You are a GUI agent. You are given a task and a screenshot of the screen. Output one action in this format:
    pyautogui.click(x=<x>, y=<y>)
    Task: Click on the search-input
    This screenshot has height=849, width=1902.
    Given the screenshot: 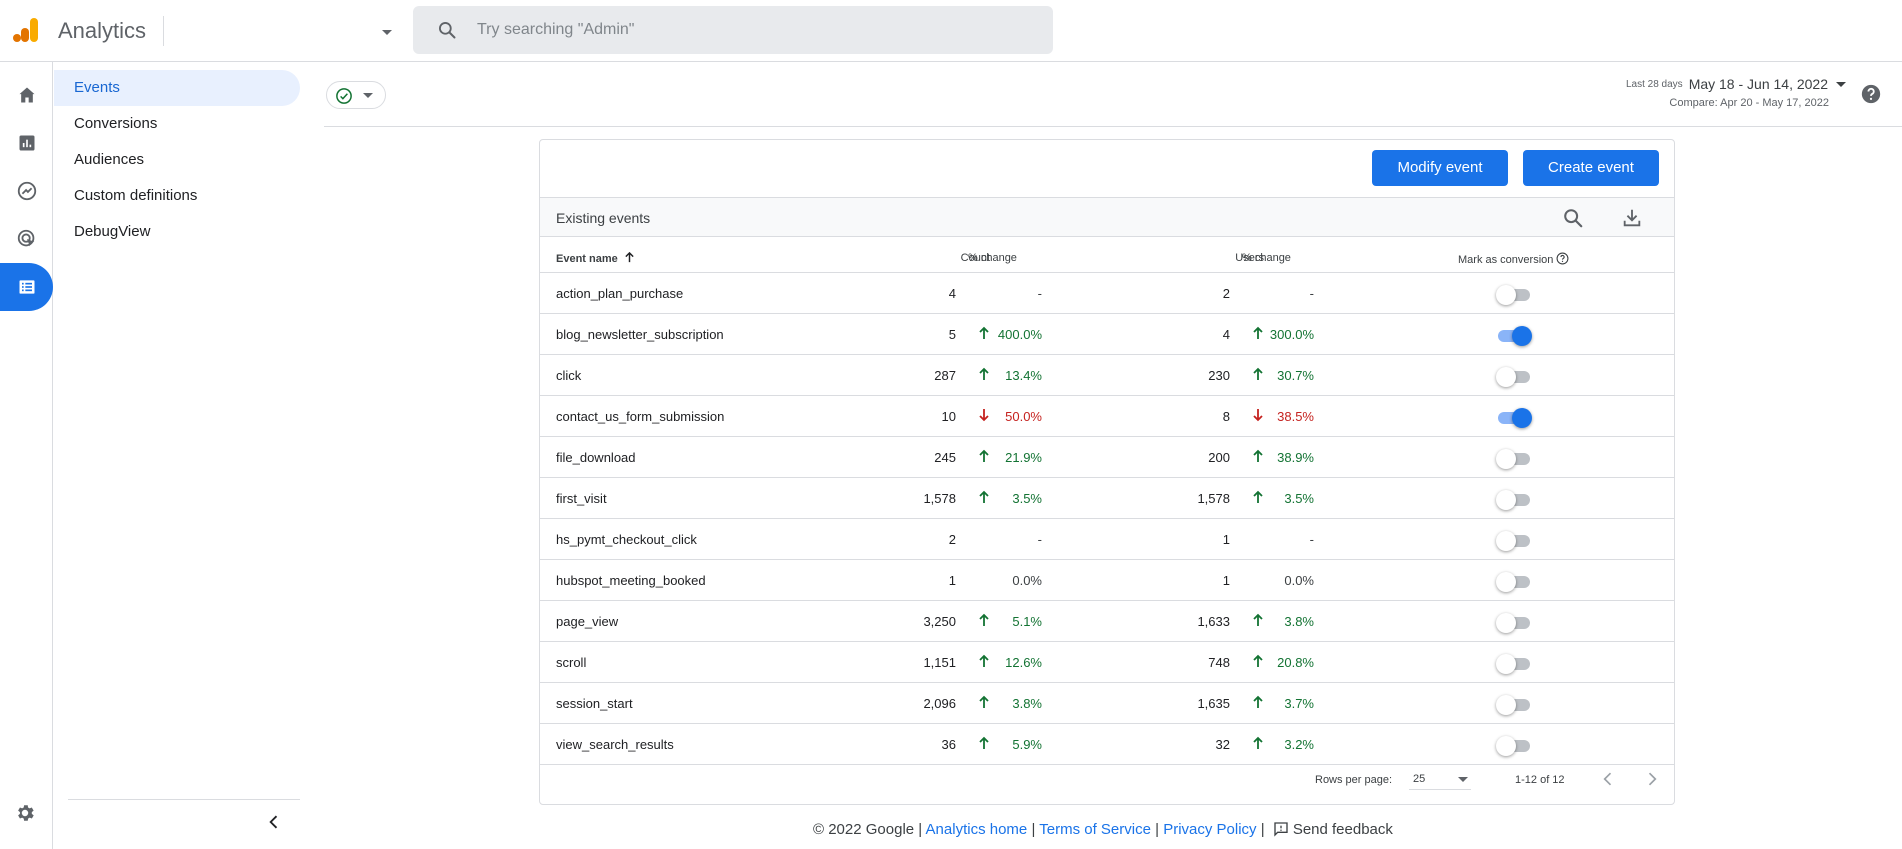 What is the action you would take?
    pyautogui.click(x=747, y=30)
    